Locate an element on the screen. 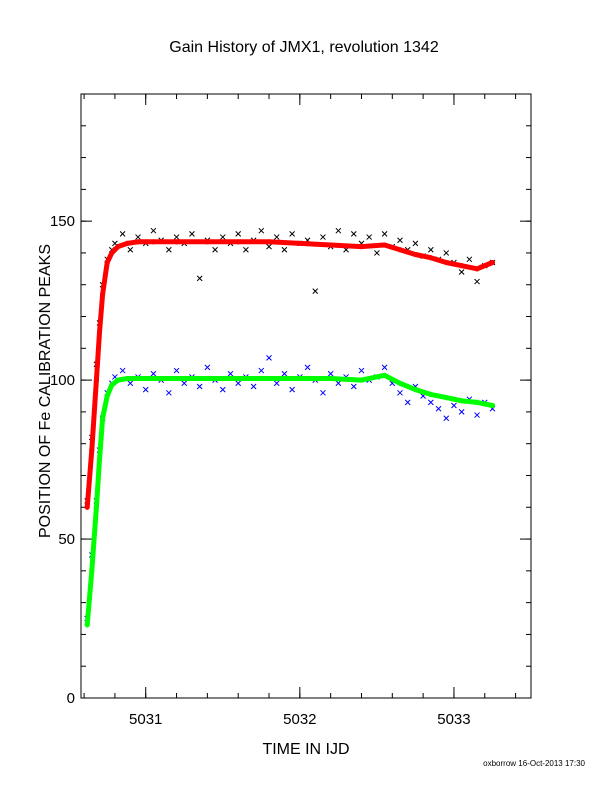  x-tick-label: 5033 is located at coordinates (453, 719).